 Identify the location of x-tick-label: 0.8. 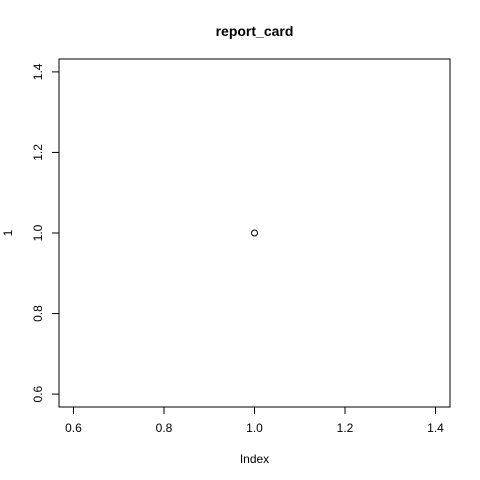
(164, 428).